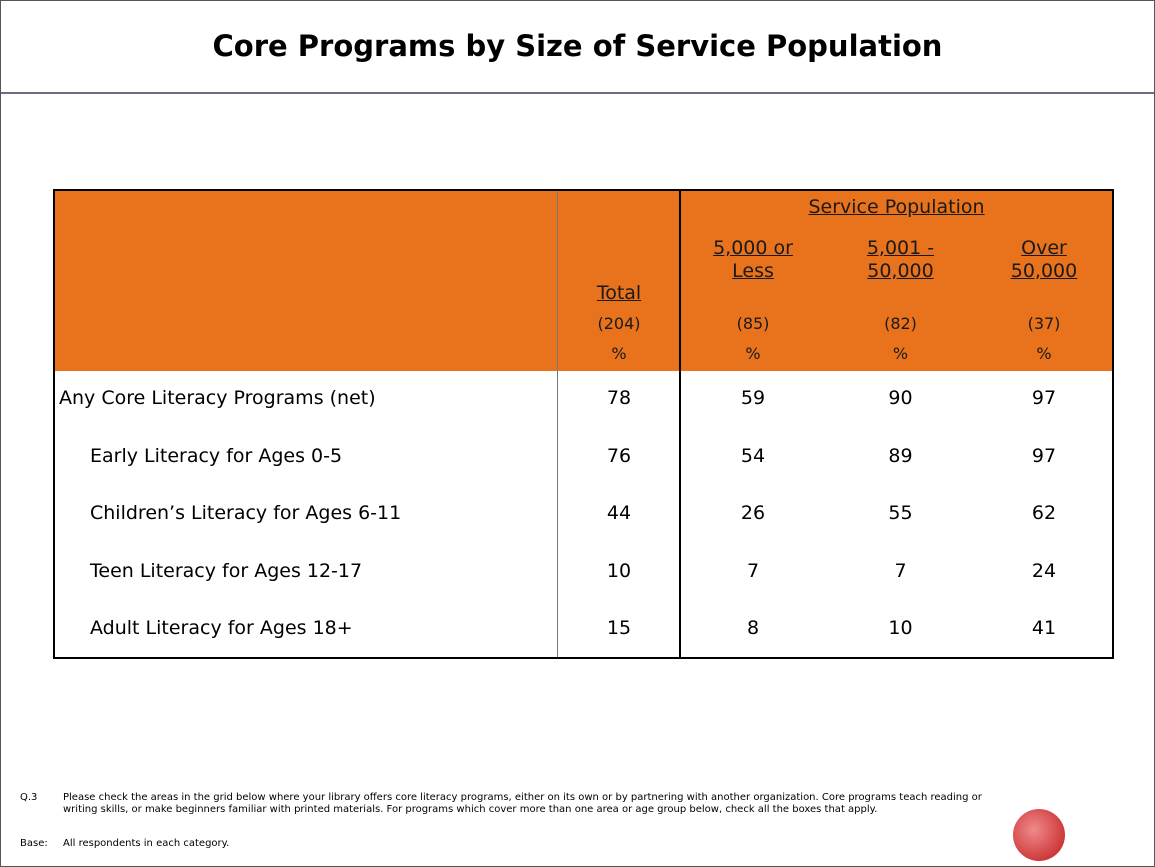  Describe the element at coordinates (619, 398) in the screenshot. I see `cell-value: 78` at that location.